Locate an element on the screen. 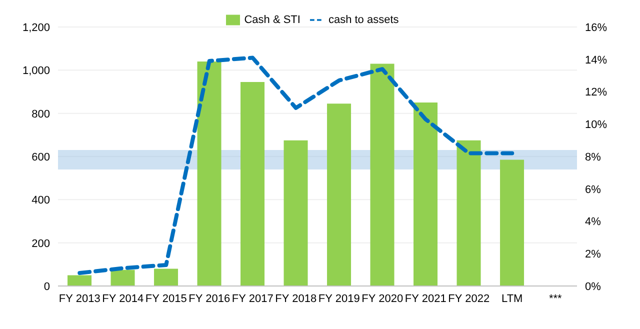  legend-label: cash to assets is located at coordinates (363, 20).